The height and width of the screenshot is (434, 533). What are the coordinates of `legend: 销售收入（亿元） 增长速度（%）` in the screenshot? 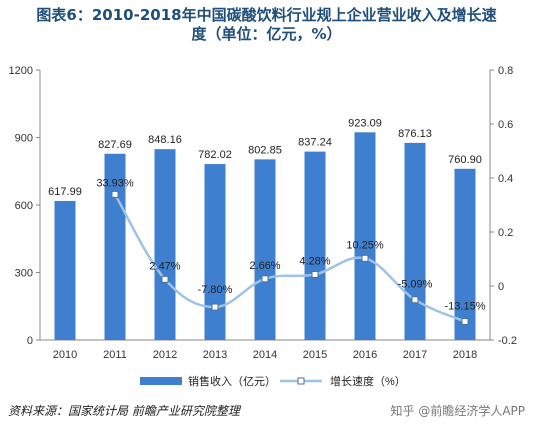 It's located at (273, 381).